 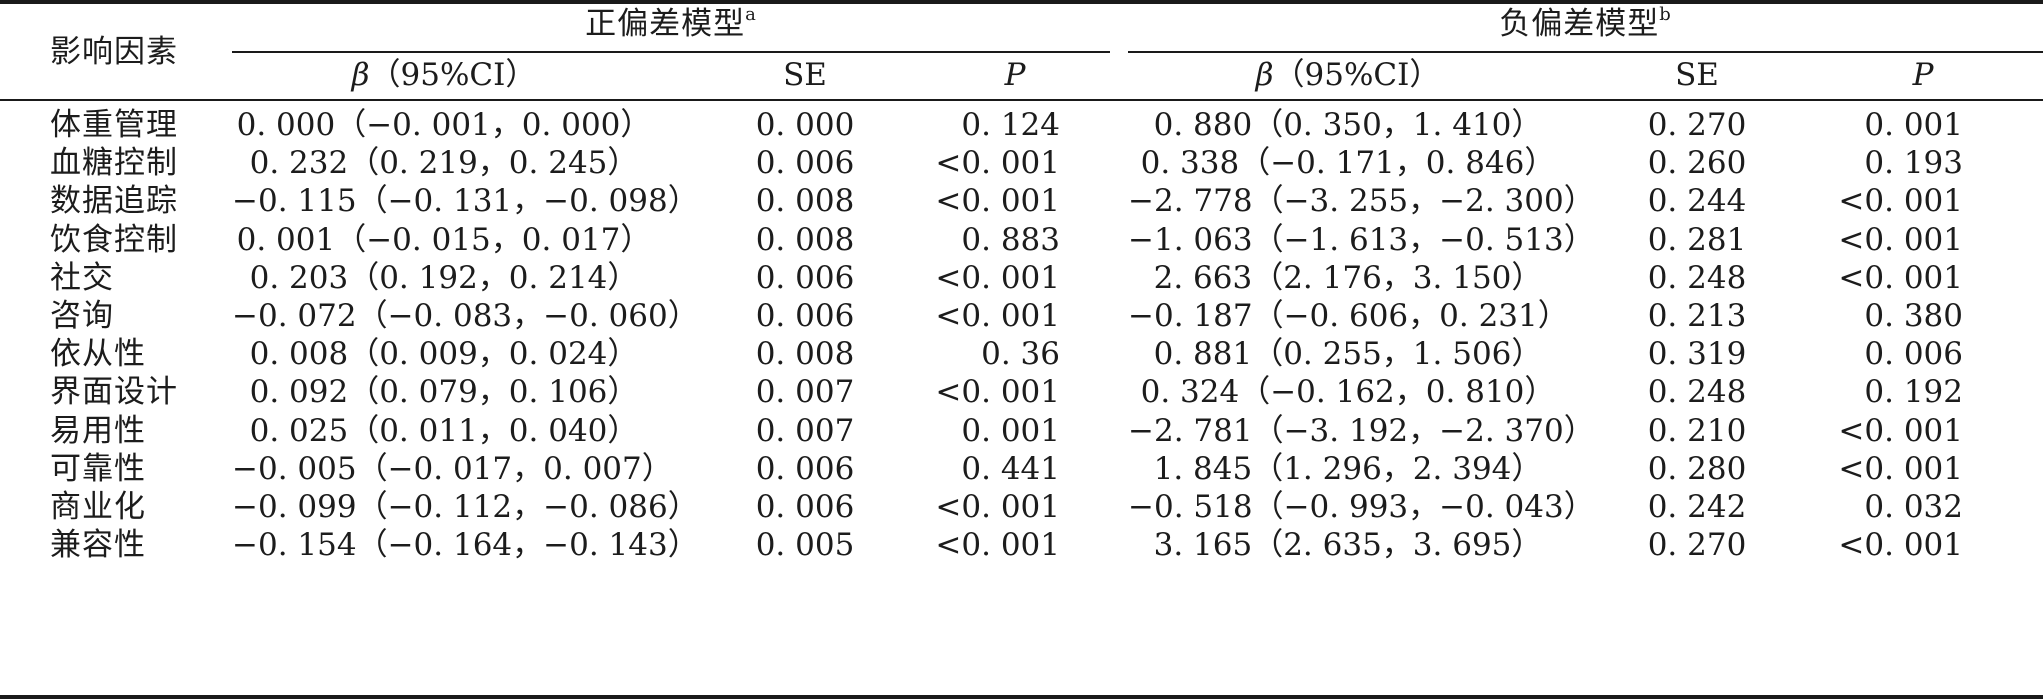 What do you see at coordinates (444, 392) in the screenshot?
I see `pos-beta-cell: 0. 092（0. 079，0. 106）` at bounding box center [444, 392].